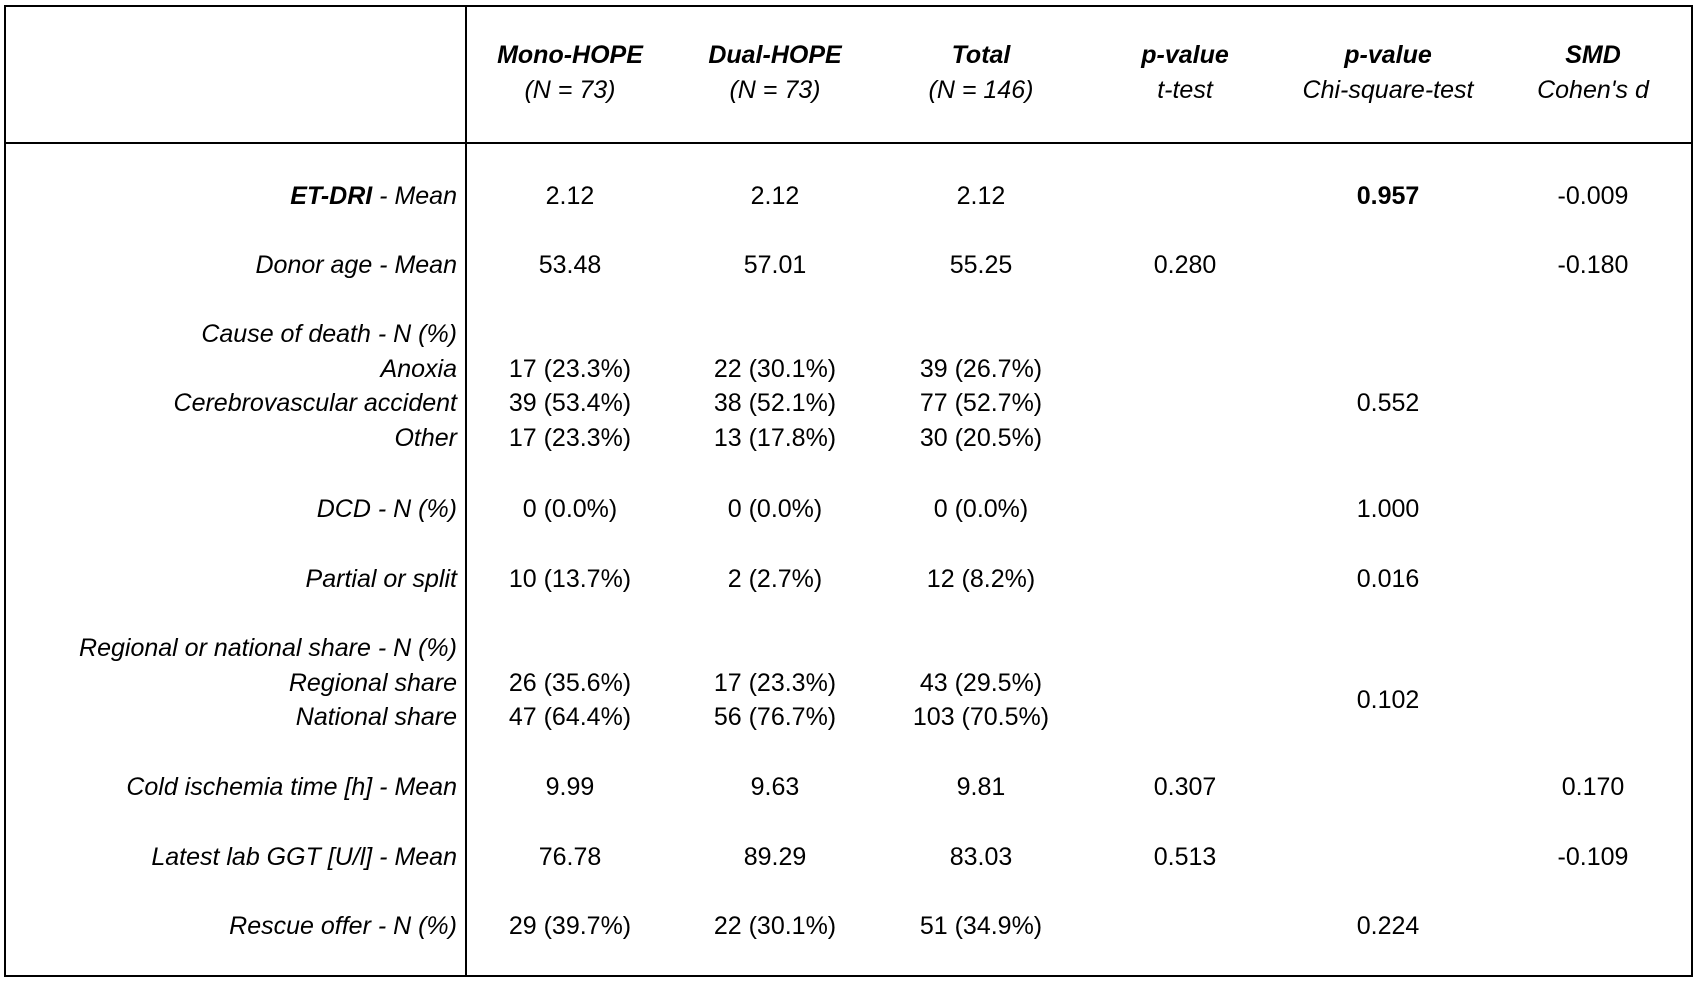 This screenshot has width=1699, height=983. What do you see at coordinates (570, 509) in the screenshot?
I see `cell-mono: 0 (0.0%)` at bounding box center [570, 509].